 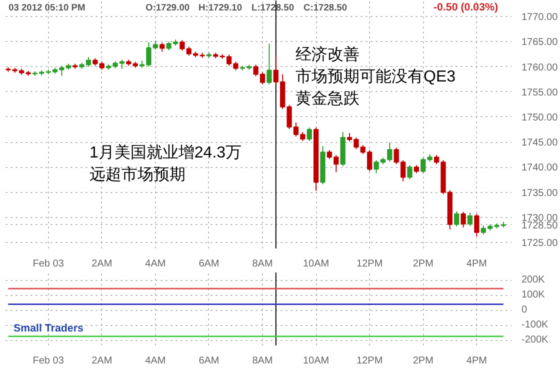 What do you see at coordinates (138, 175) in the screenshot?
I see `annotation: 远超市场预期` at bounding box center [138, 175].